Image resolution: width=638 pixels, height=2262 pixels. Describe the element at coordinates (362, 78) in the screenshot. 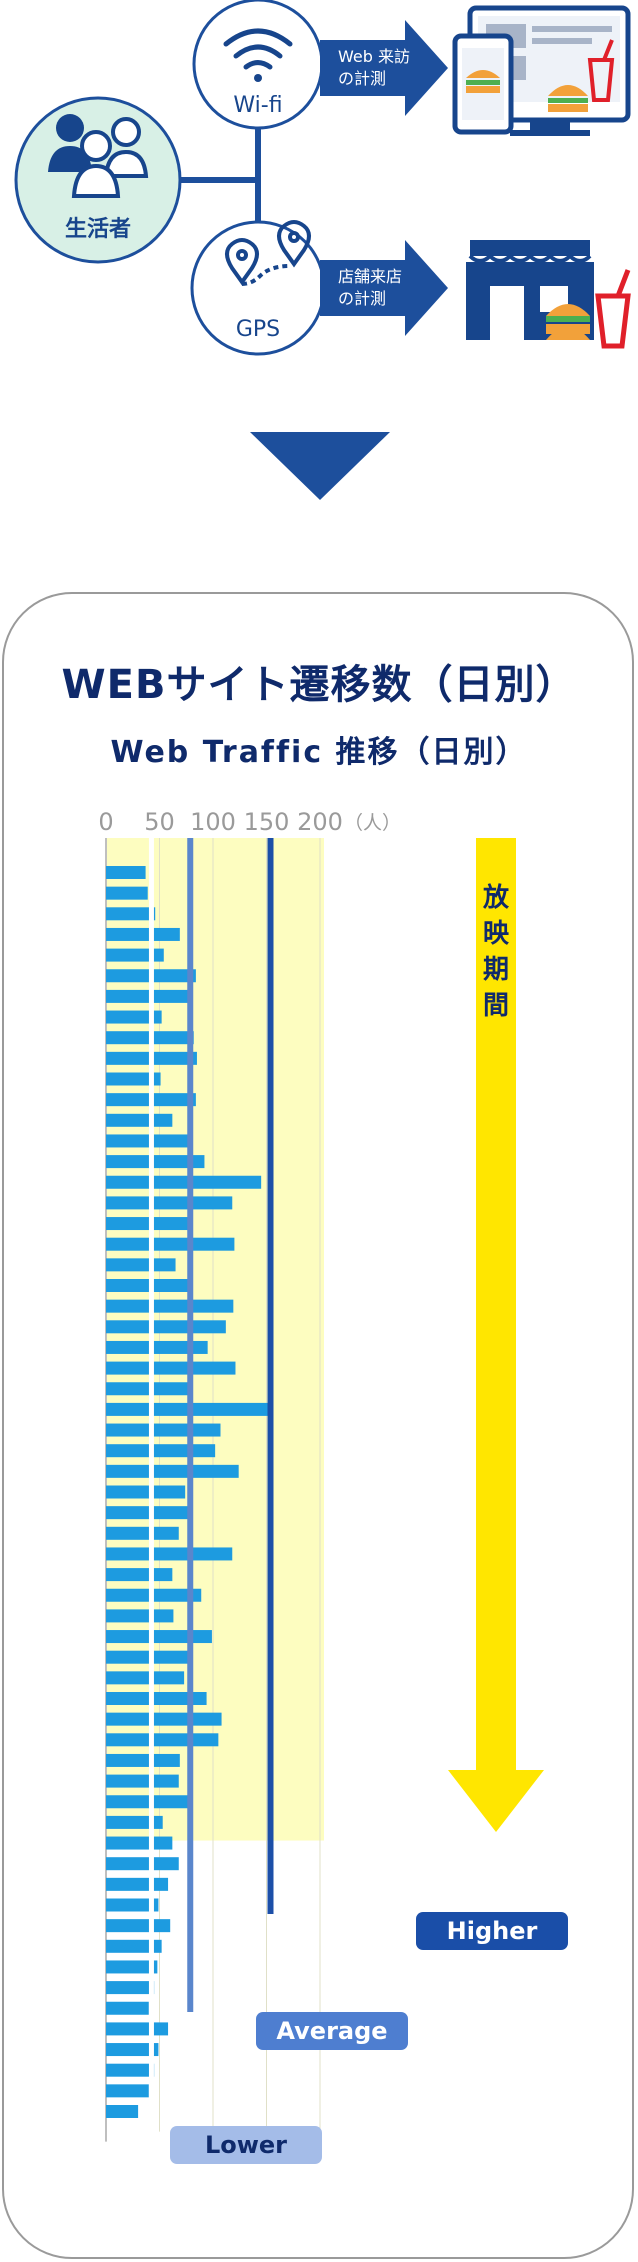

I see `web-arrow-line2: の計測` at that location.